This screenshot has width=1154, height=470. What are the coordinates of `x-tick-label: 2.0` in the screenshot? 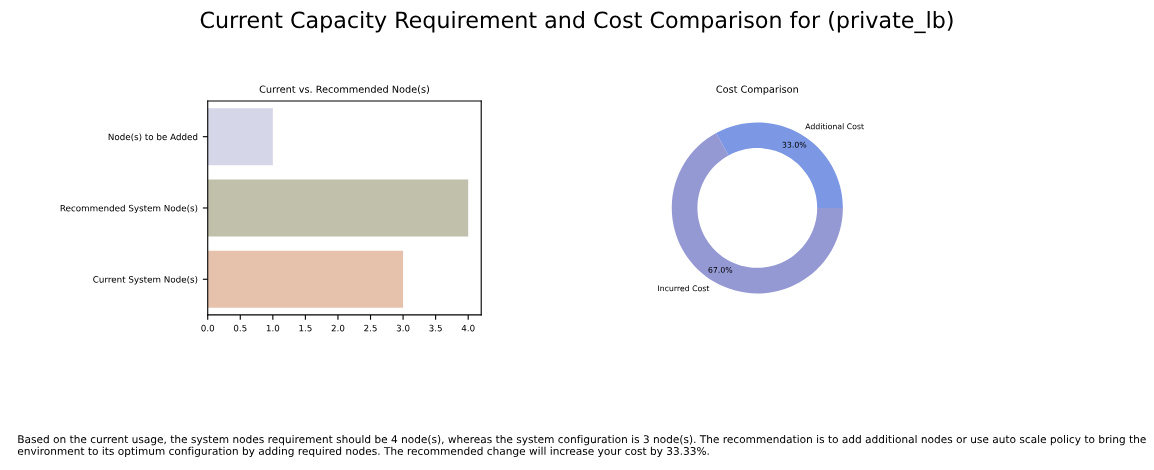 It's located at (338, 328).